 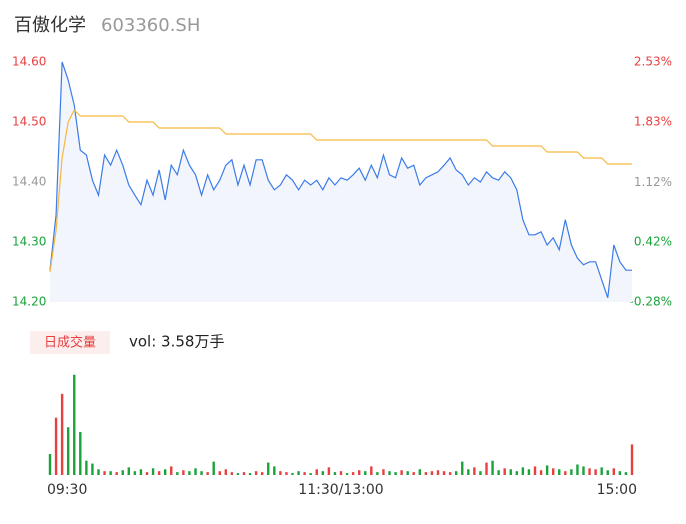 What do you see at coordinates (67, 490) in the screenshot?
I see `x-tick-label: 09:30` at bounding box center [67, 490].